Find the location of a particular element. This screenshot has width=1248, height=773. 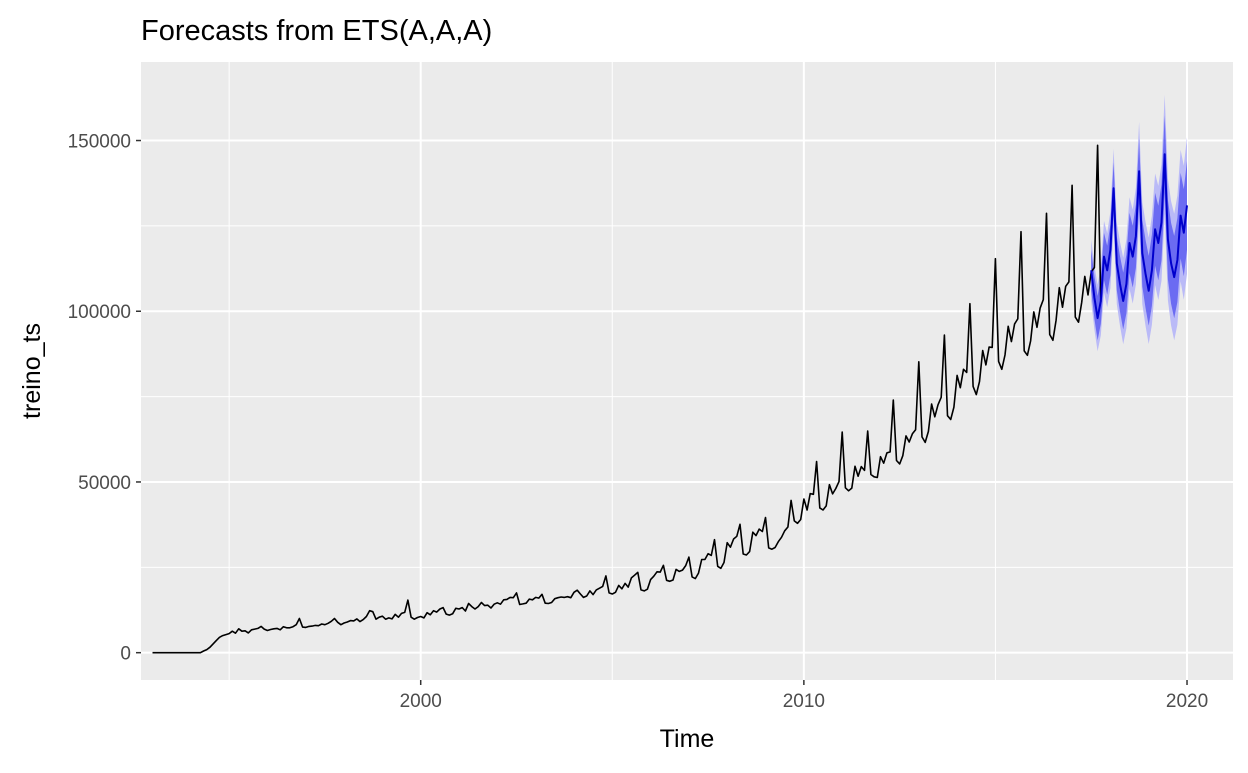

y-tick-label: 50000 is located at coordinates (104, 483).